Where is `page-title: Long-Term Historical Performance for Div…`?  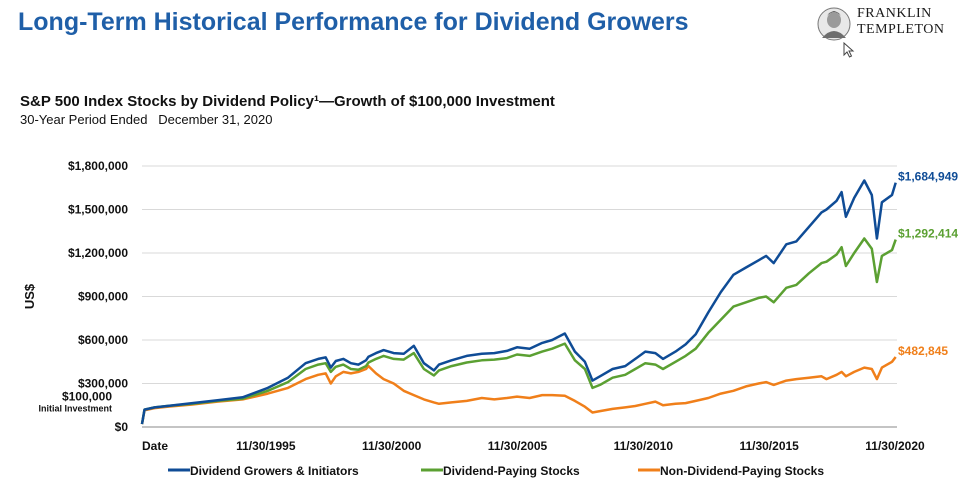
page-title: Long-Term Historical Performance for Div… is located at coordinates (353, 22).